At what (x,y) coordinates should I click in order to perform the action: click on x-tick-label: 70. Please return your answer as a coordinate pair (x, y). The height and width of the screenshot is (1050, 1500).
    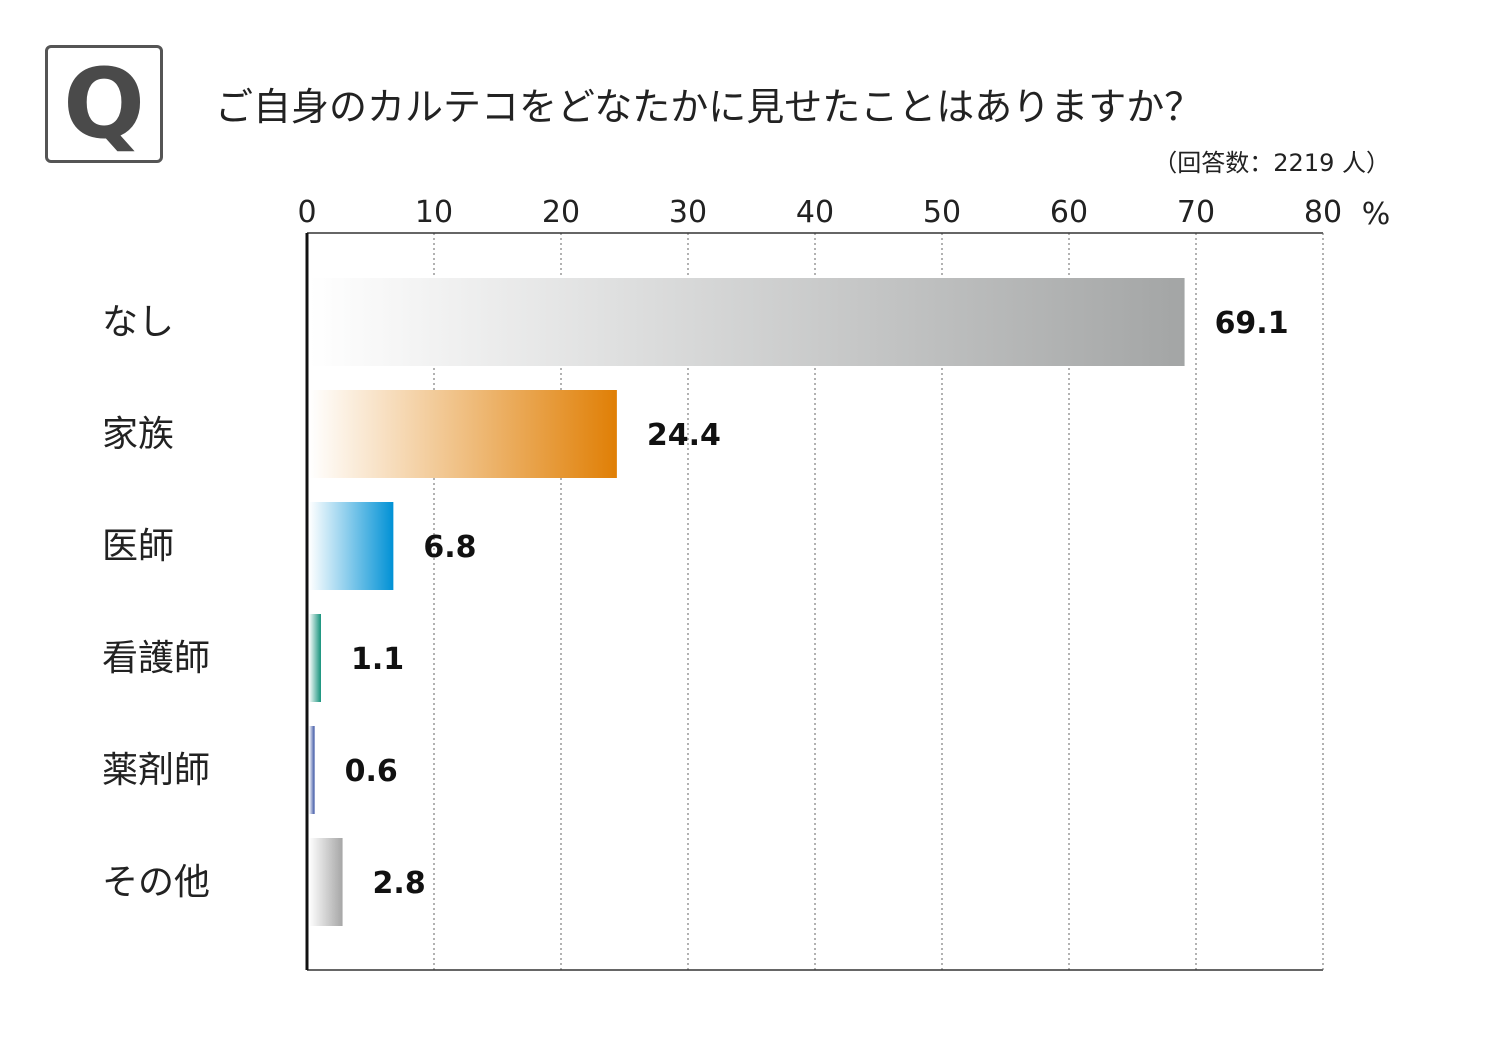
    Looking at the image, I should click on (1196, 212).